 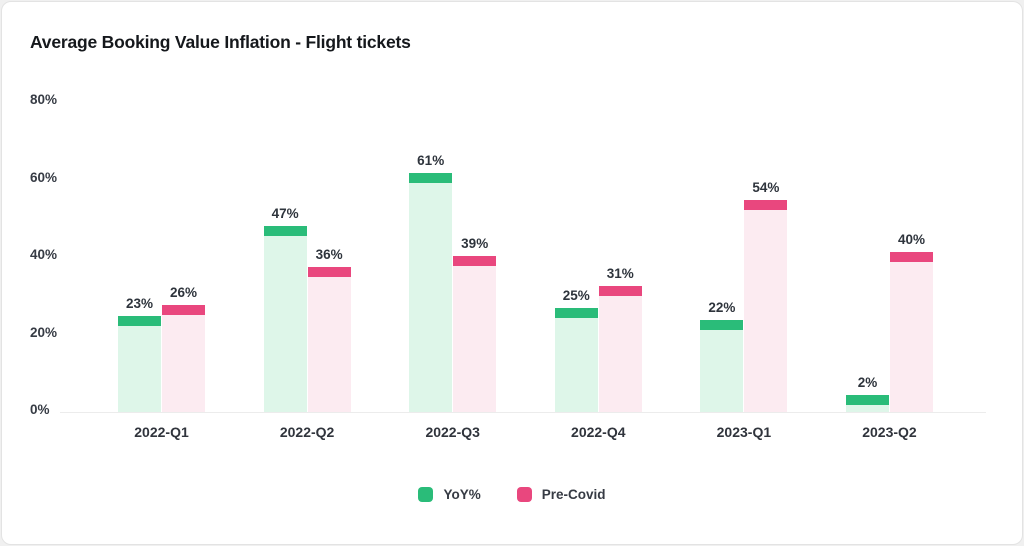 I want to click on x-tick-label: 2023-Q1, so click(x=744, y=432).